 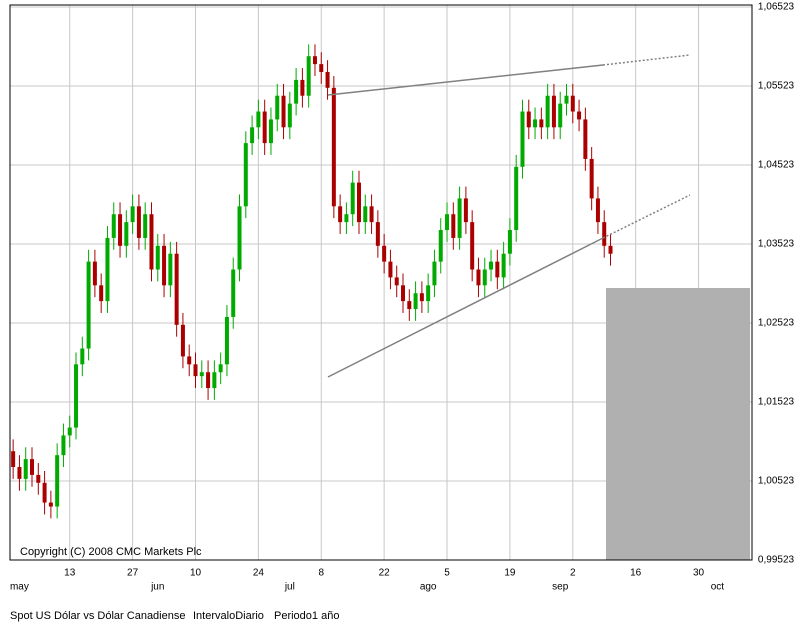 What do you see at coordinates (636, 573) in the screenshot?
I see `x-tick-label: 16` at bounding box center [636, 573].